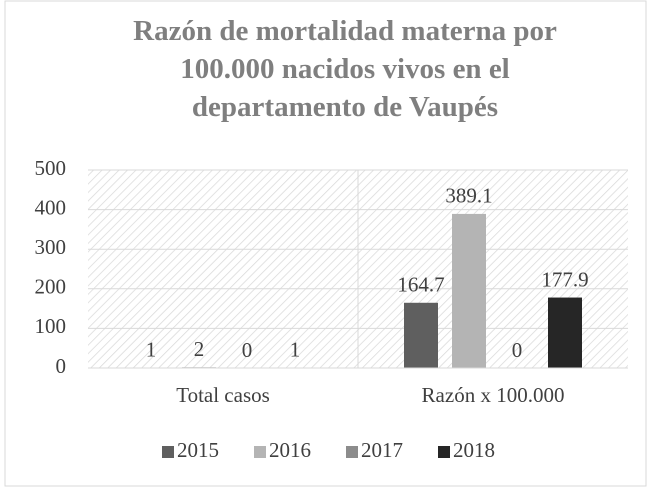 The width and height of the screenshot is (647, 487). Describe the element at coordinates (290, 450) in the screenshot. I see `legend-label: 2016` at that location.